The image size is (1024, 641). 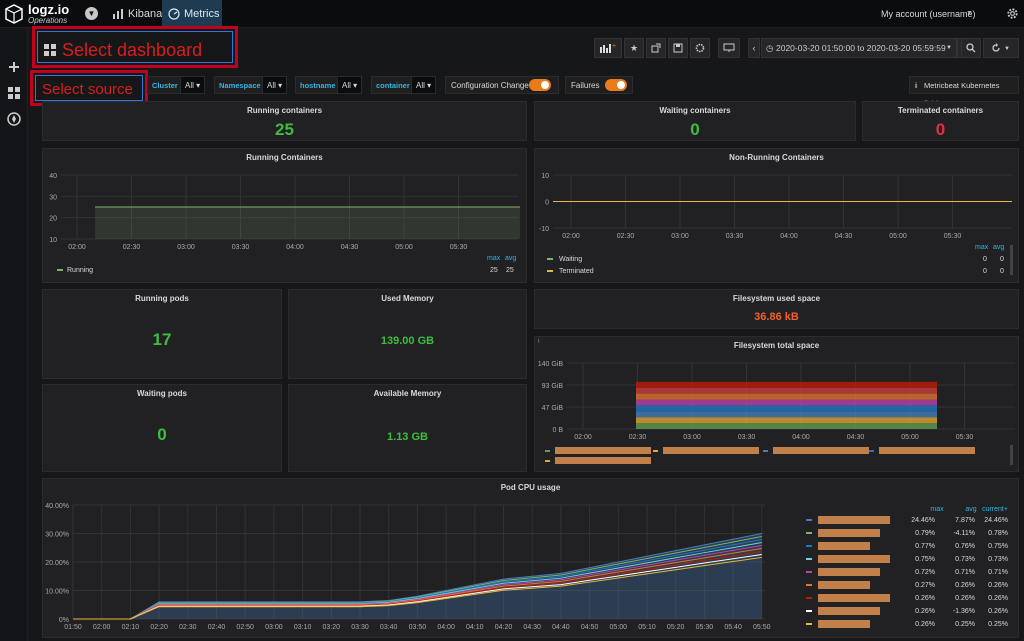 I want to click on tv-mode-button, so click(x=729, y=48).